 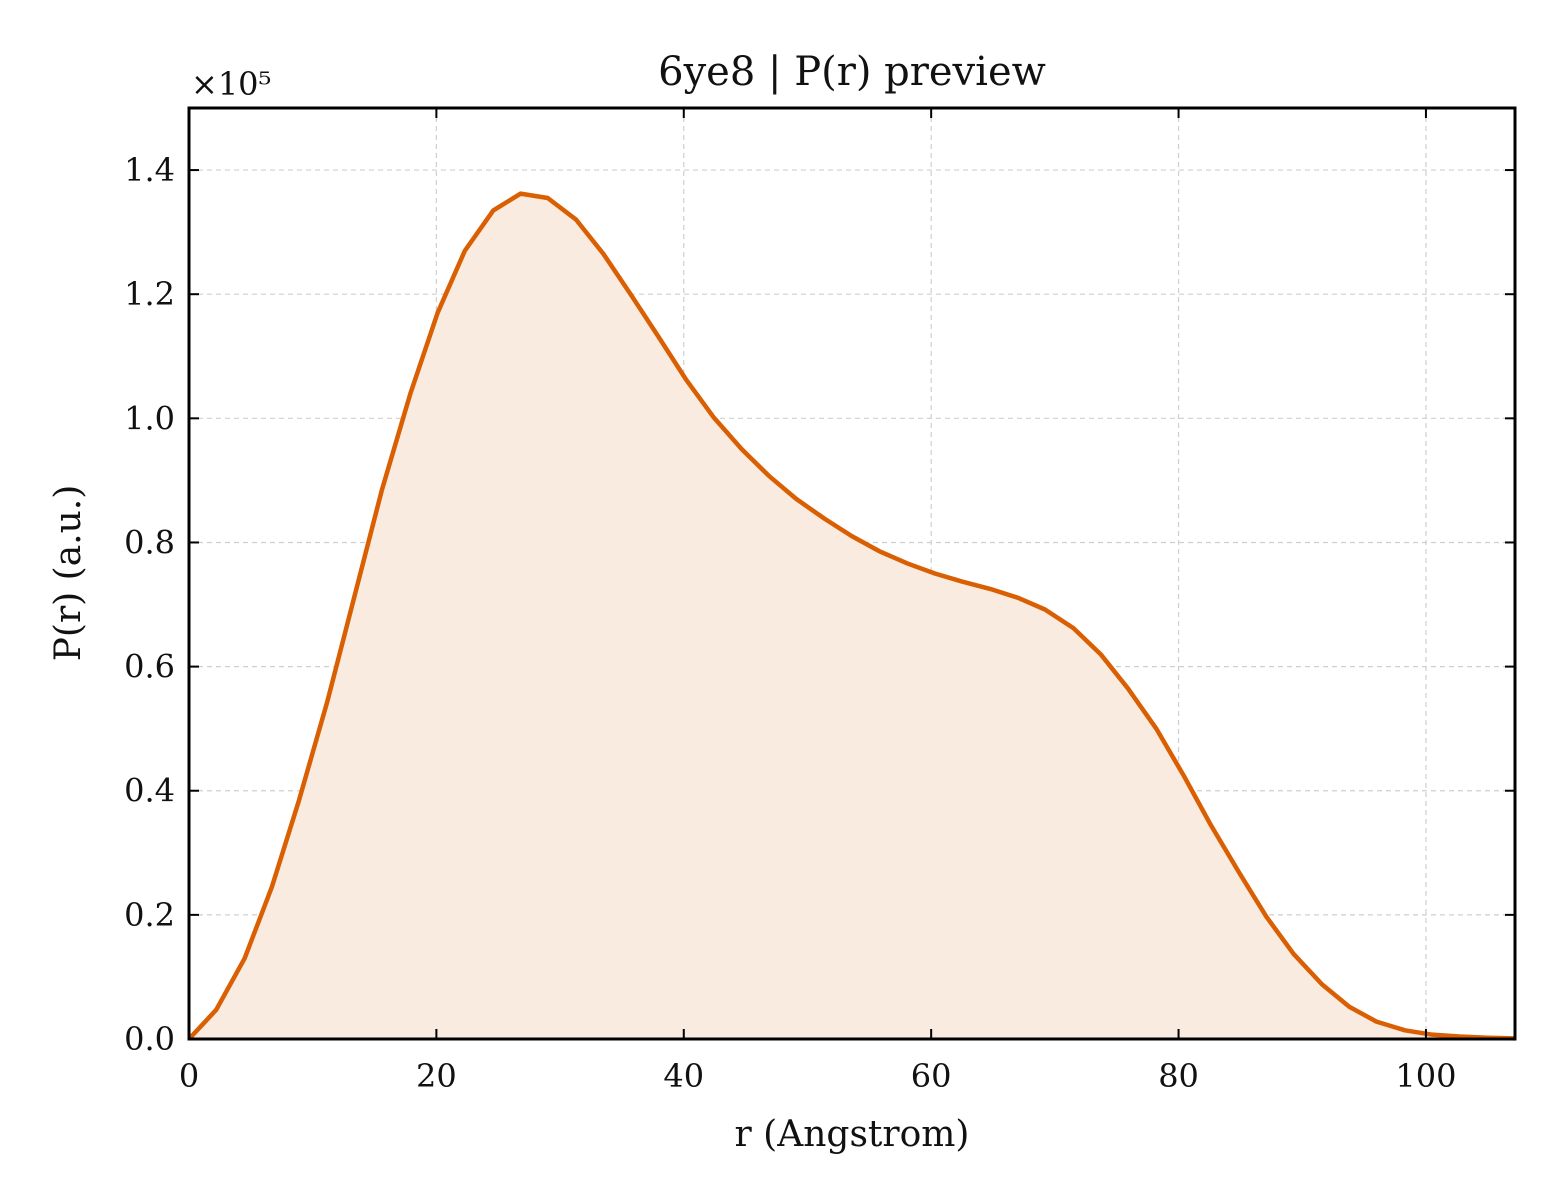 What do you see at coordinates (149, 418) in the screenshot?
I see `y-tick-label: 1.0` at bounding box center [149, 418].